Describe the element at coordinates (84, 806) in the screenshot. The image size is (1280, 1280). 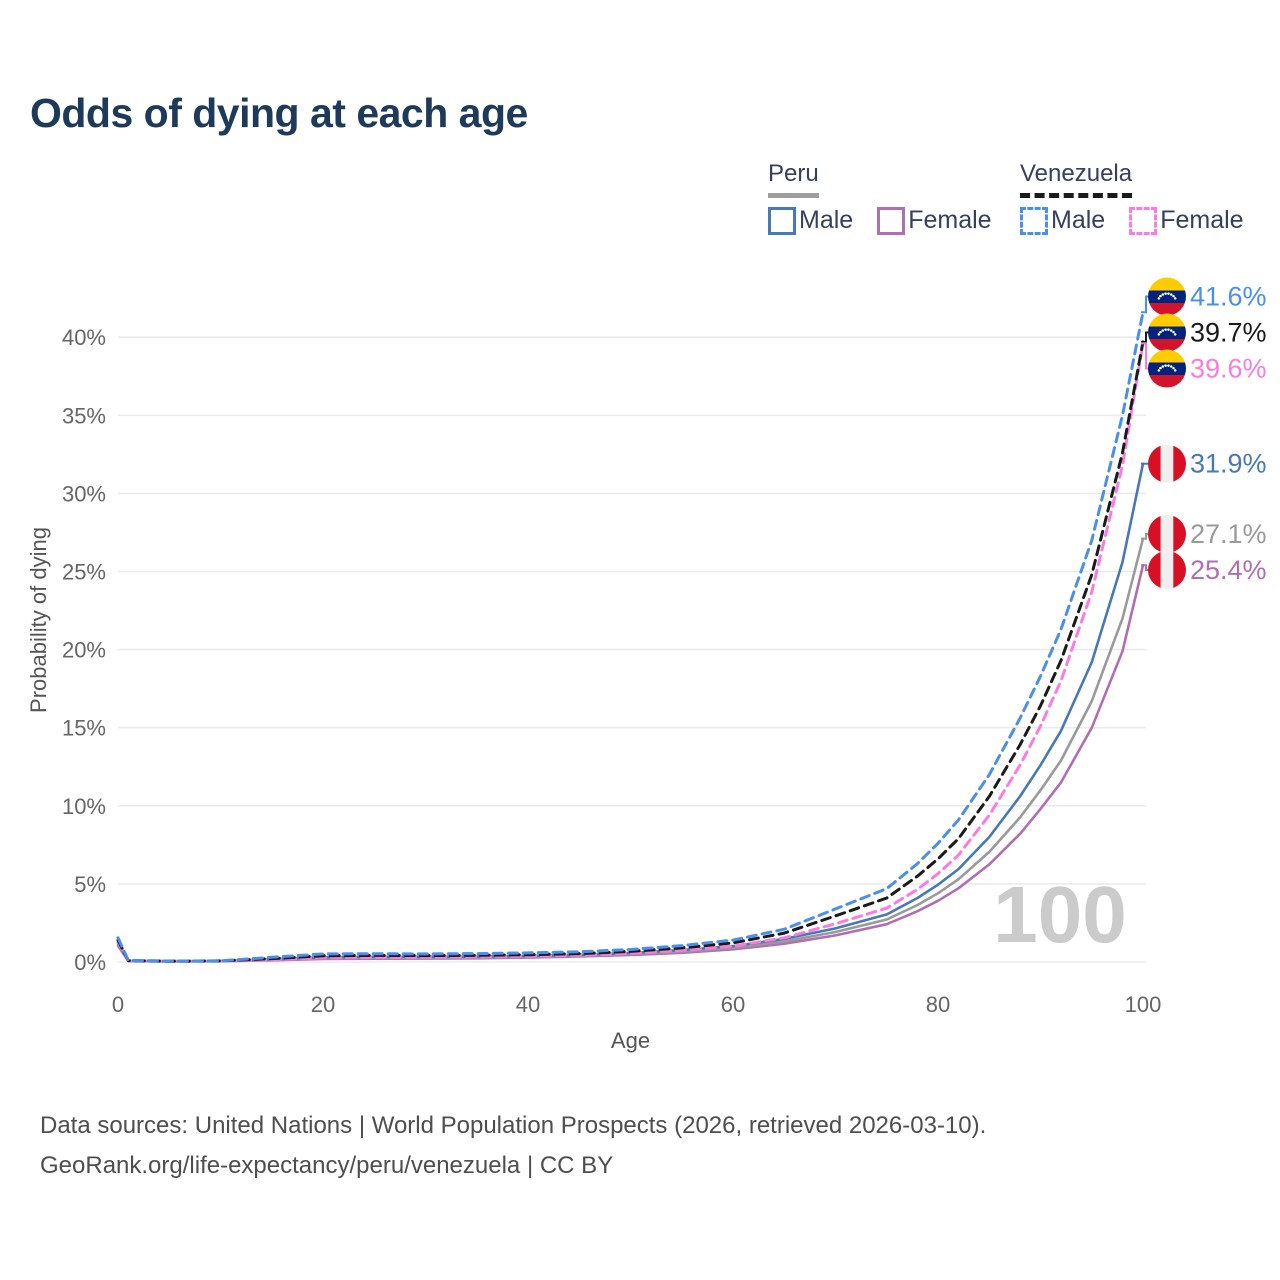
I see `y-tick-label: 10%` at that location.